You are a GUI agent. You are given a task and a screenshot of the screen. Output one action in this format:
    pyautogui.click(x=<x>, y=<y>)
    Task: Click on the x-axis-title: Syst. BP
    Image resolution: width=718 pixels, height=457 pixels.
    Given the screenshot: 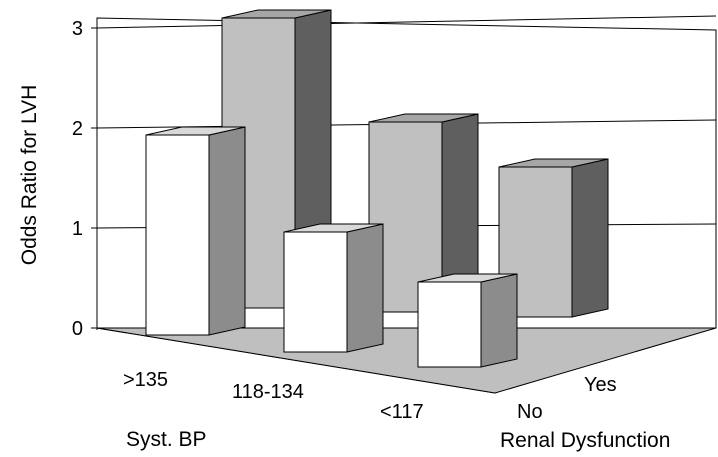 What is the action you would take?
    pyautogui.click(x=166, y=439)
    